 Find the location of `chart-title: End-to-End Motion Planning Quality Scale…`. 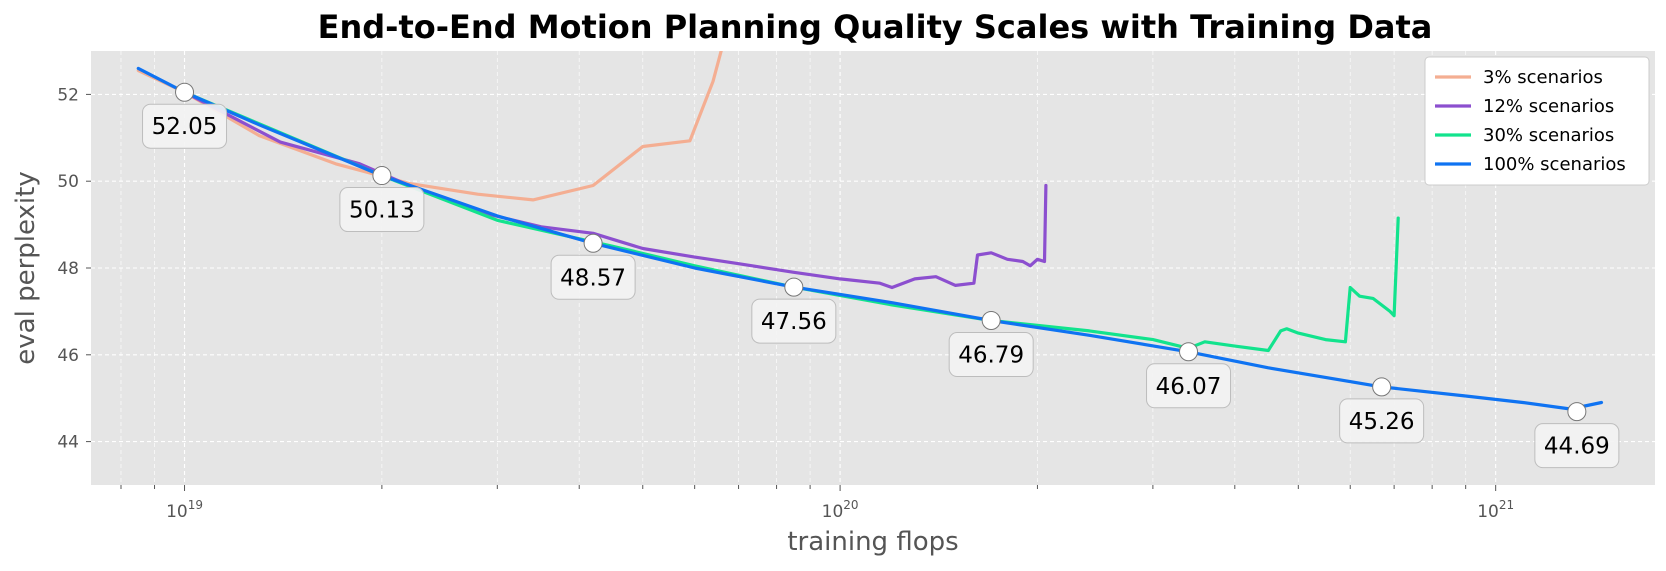

chart-title: End-to-End Motion Planning Quality Scale… is located at coordinates (875, 27).